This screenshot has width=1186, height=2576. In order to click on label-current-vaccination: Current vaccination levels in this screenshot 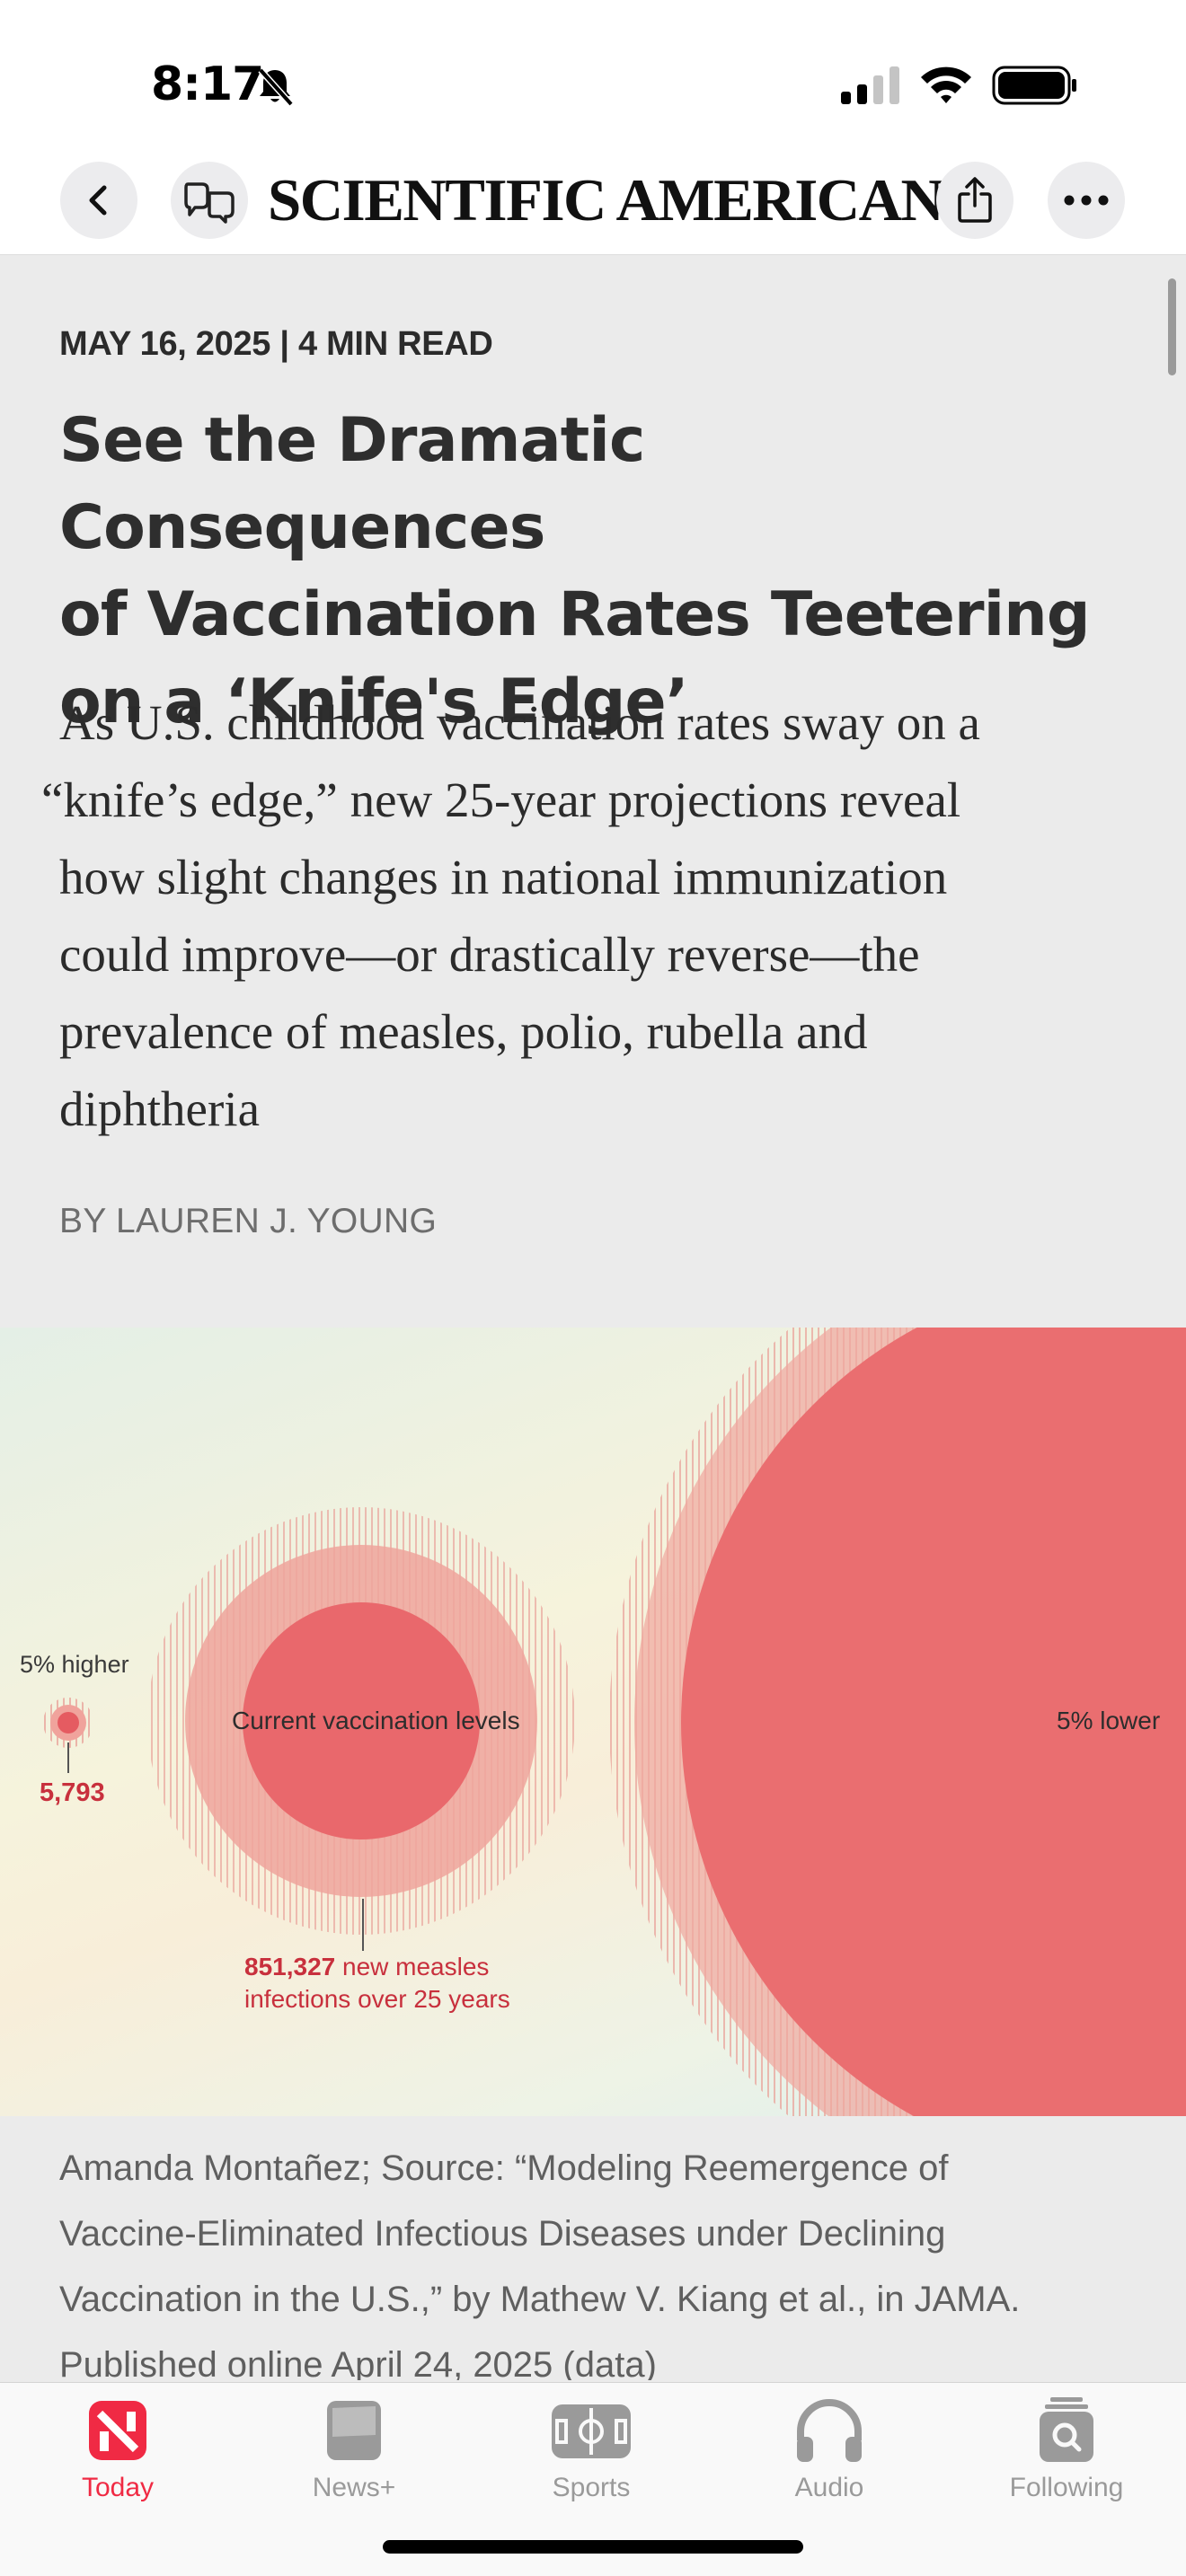, I will do `click(376, 1720)`.